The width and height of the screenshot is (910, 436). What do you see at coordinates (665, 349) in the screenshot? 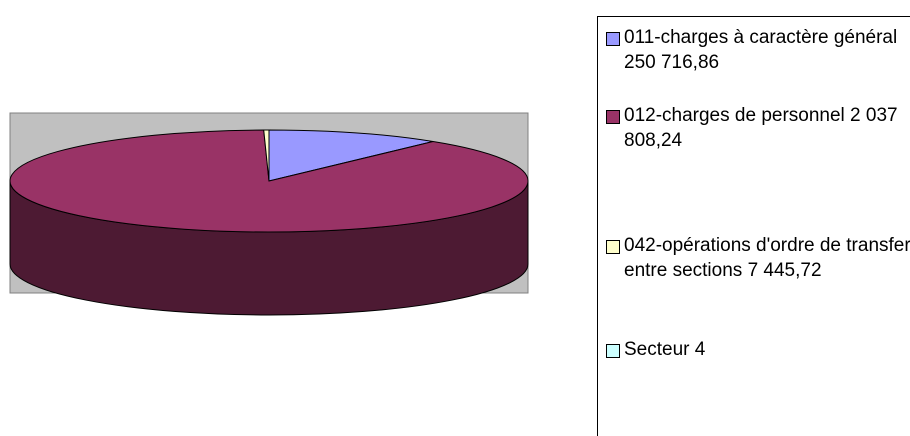
I see `legend-label: Secteur 4` at bounding box center [665, 349].